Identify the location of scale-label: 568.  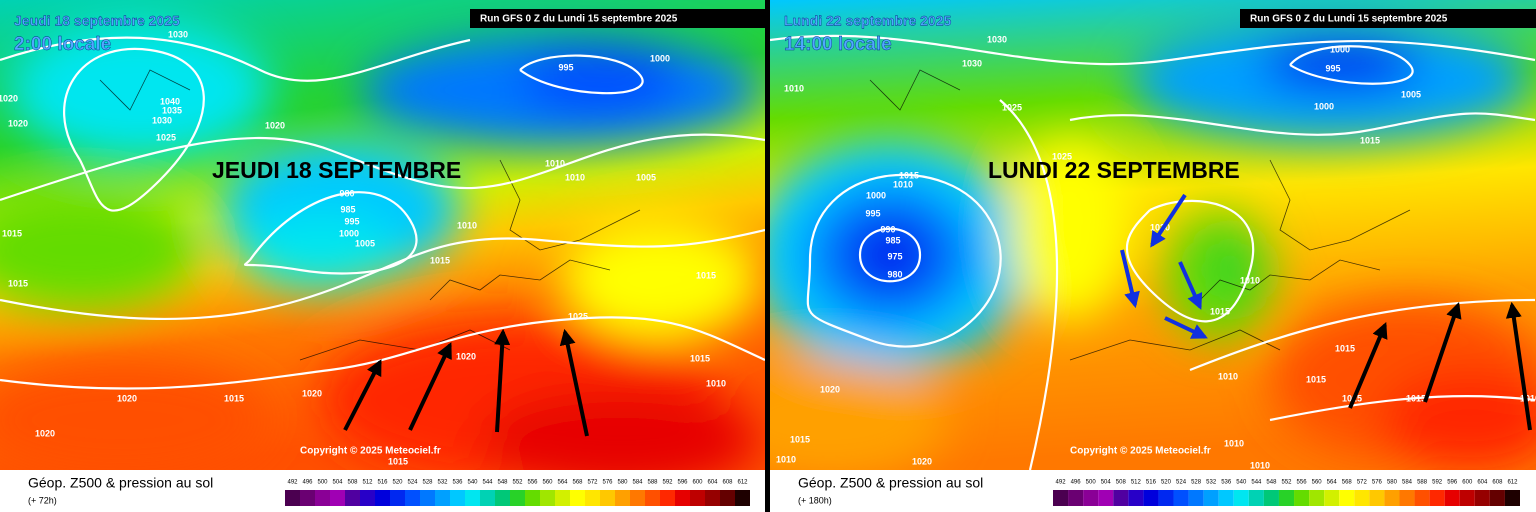
(1347, 483).